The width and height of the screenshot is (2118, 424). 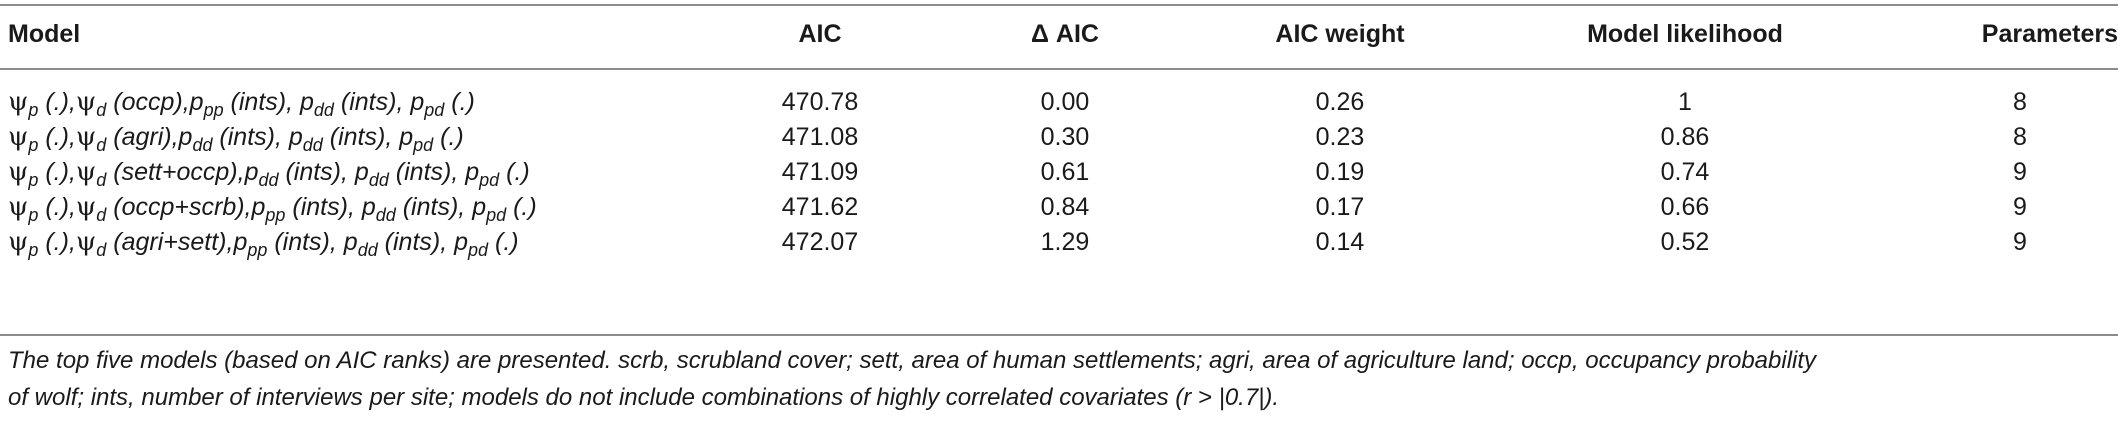 I want to click on bottom-rule, so click(x=1059, y=335).